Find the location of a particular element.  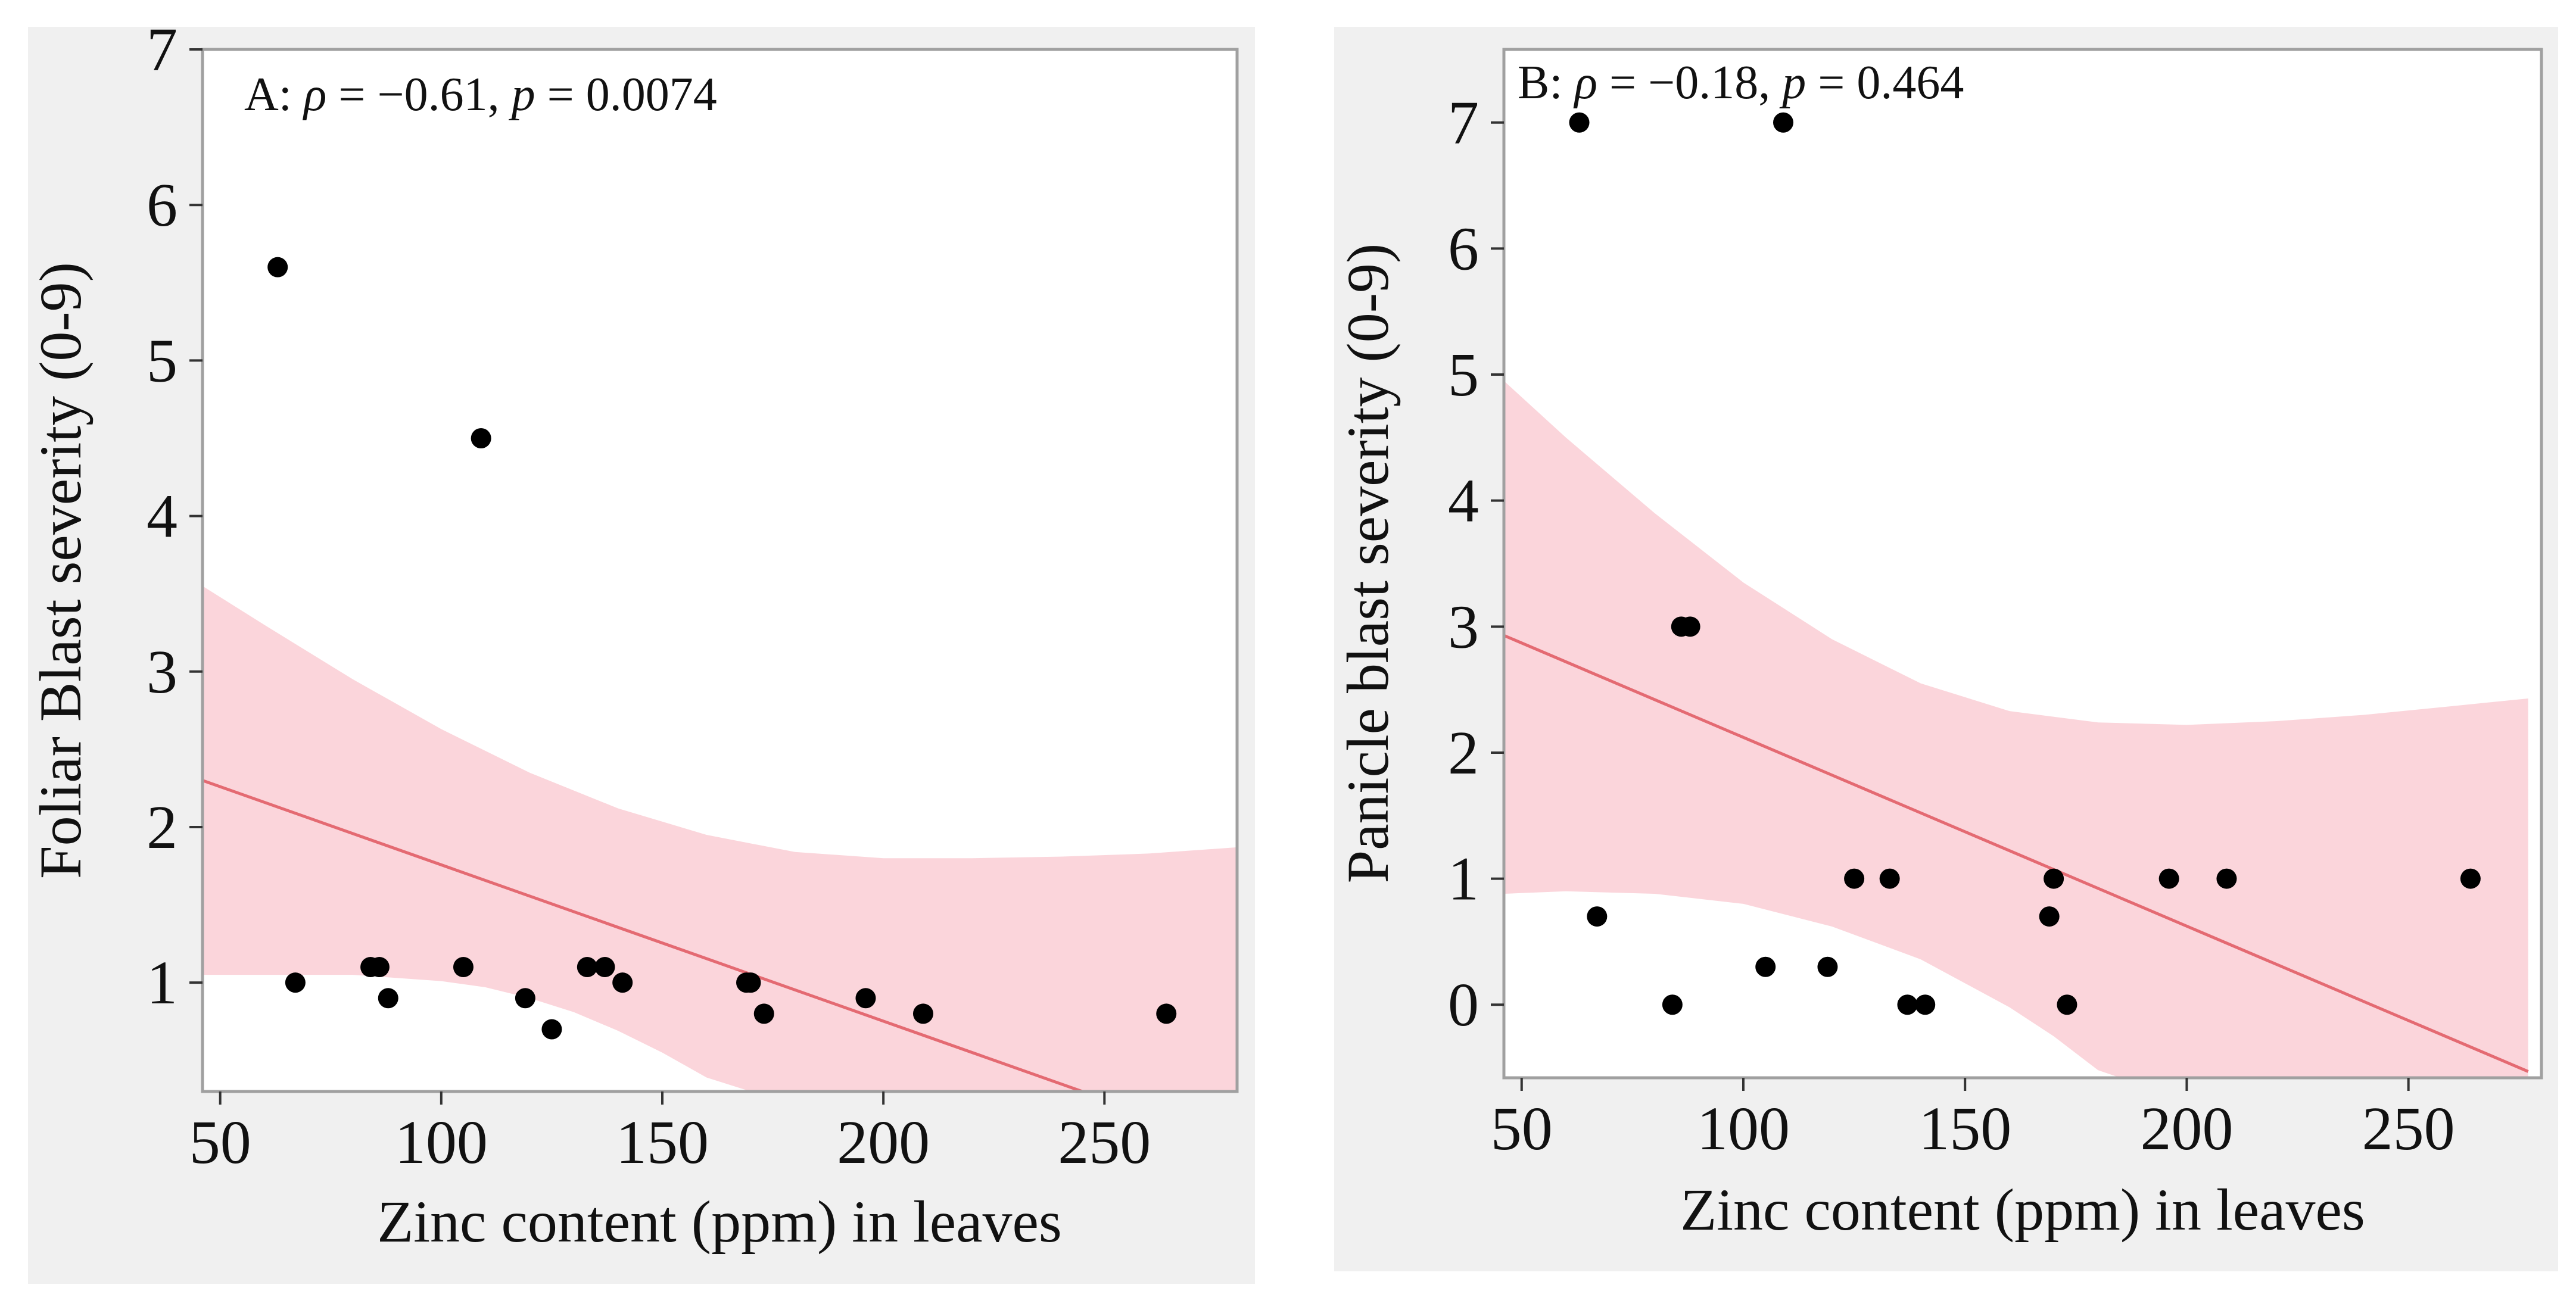

panel-a-y-tick-label: 7 is located at coordinates (162, 50).